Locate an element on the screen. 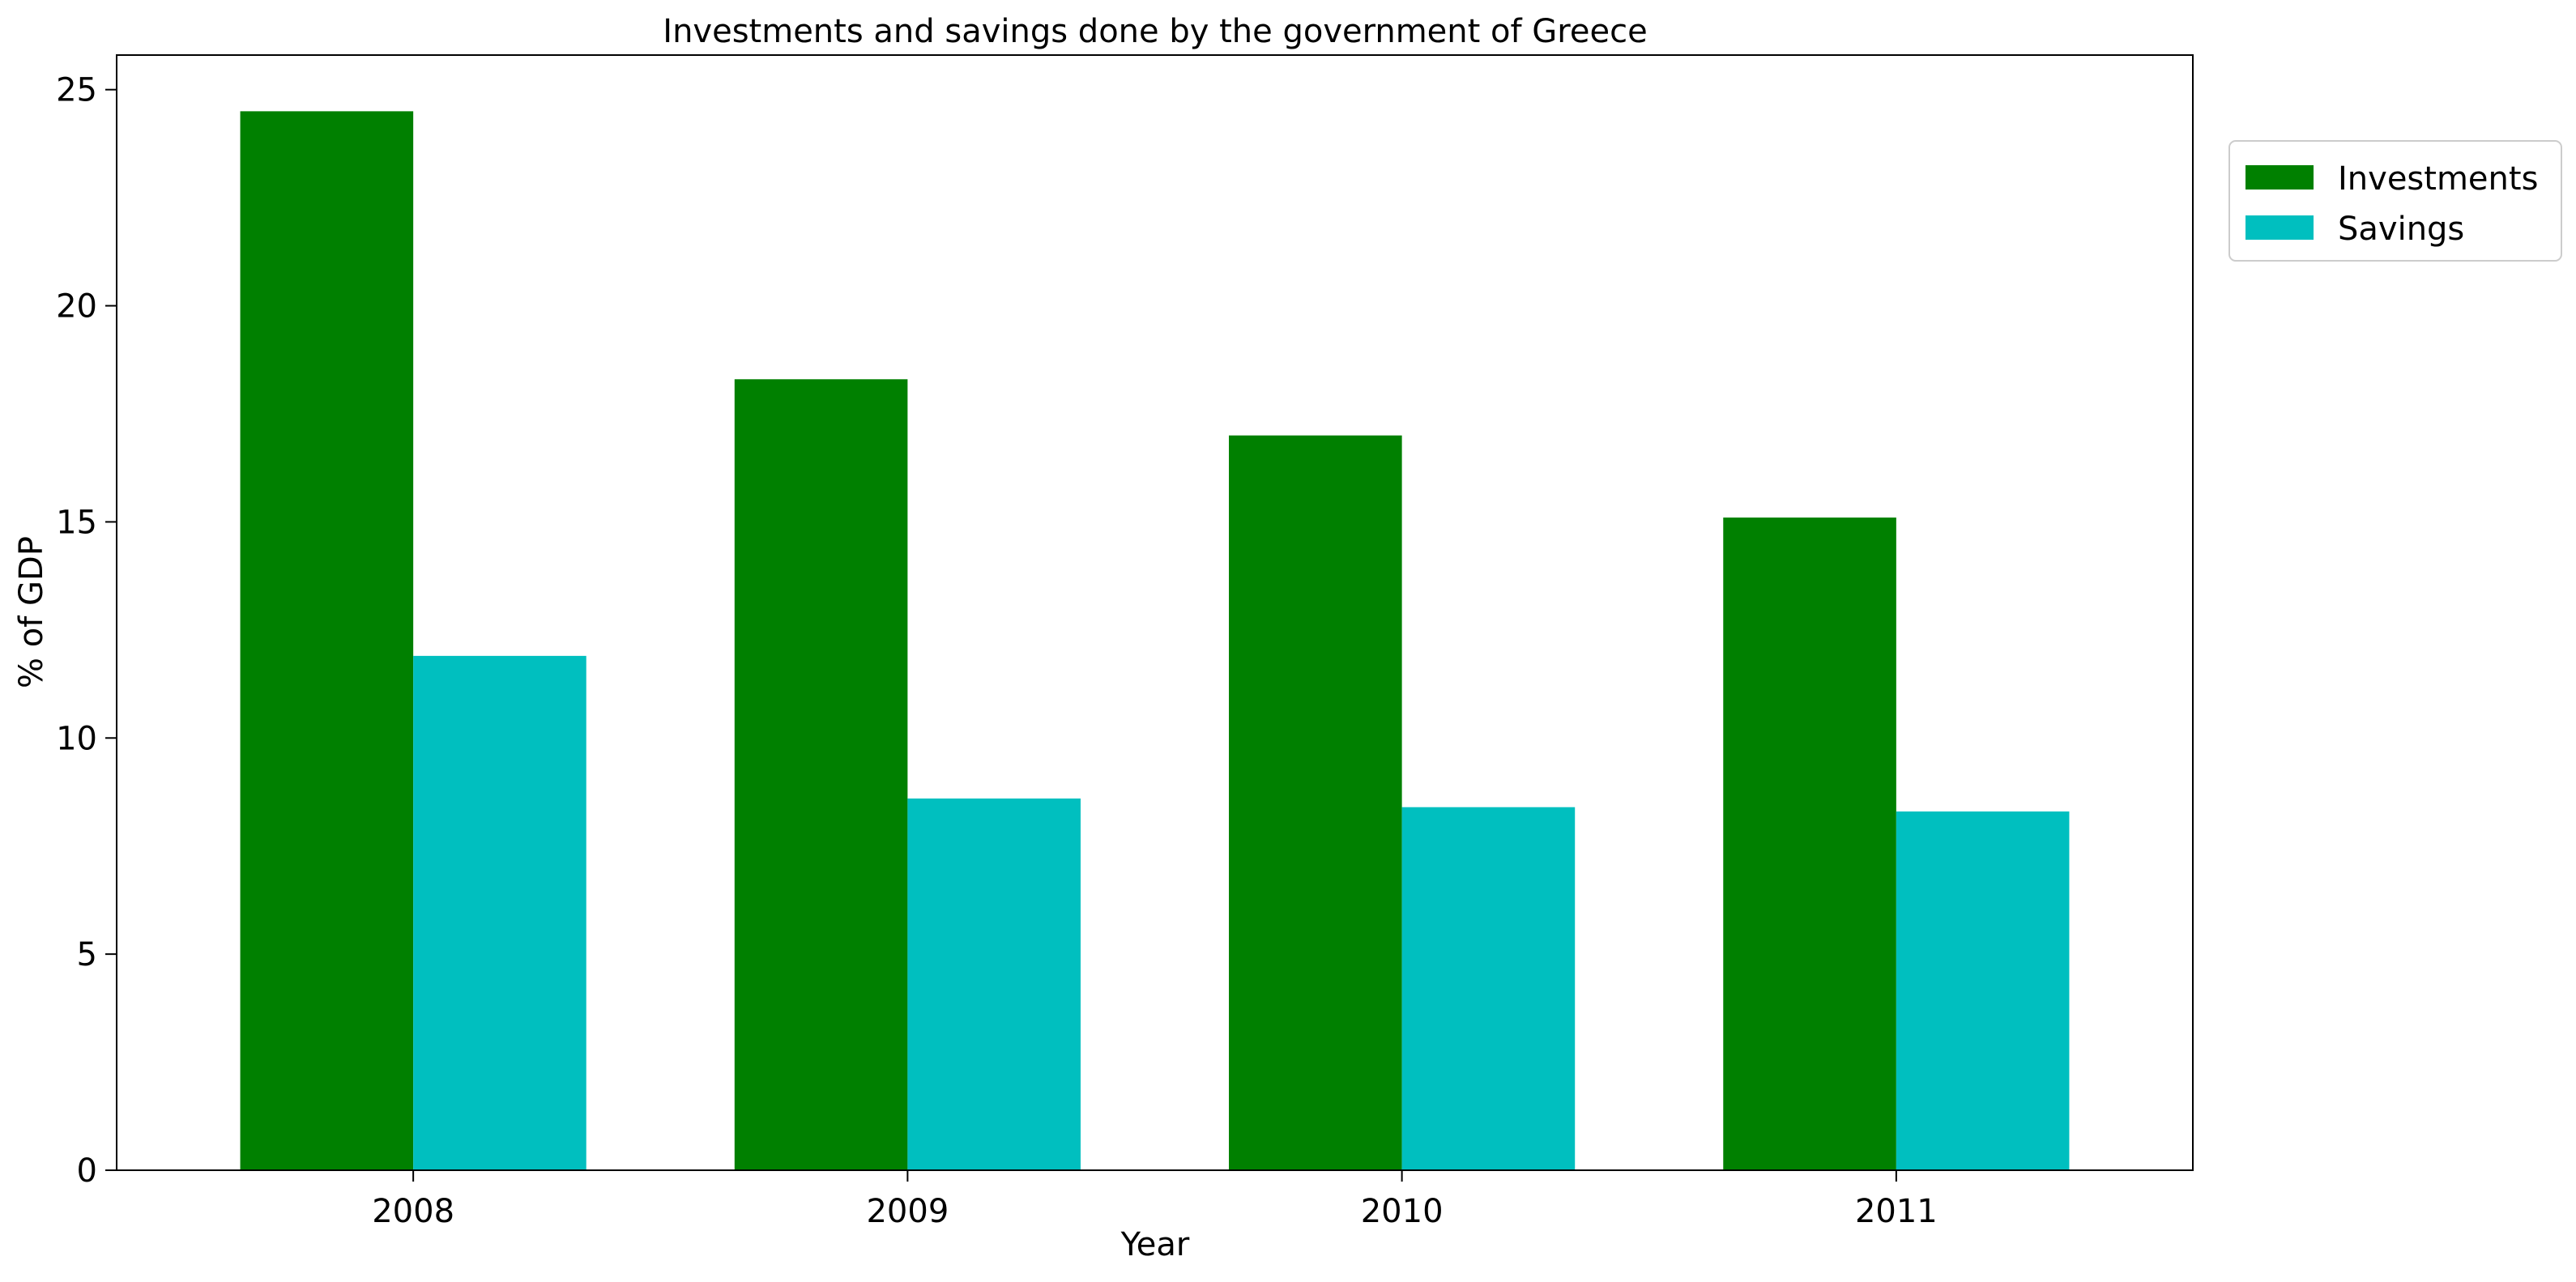 Image resolution: width=2576 pixels, height=1282 pixels. x-tick-label: 2009 is located at coordinates (907, 1211).